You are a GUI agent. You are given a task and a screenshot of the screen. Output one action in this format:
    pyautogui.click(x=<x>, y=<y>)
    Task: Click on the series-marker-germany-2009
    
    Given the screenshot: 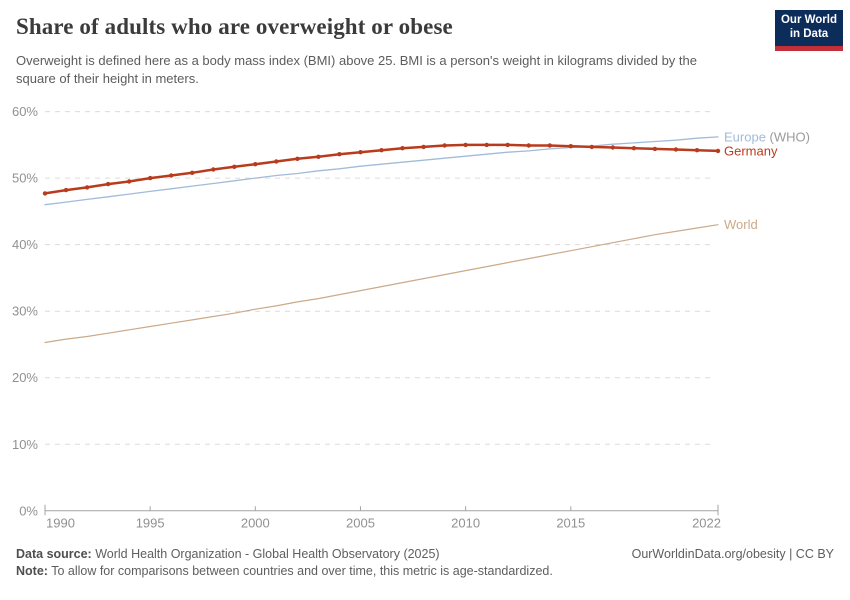 What is the action you would take?
    pyautogui.click(x=444, y=145)
    